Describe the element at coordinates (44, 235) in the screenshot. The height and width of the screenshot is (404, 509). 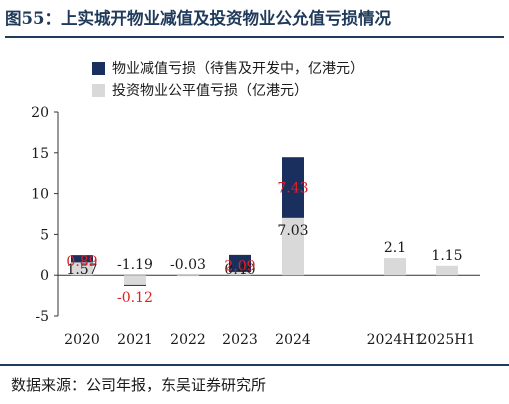
I see `y-tick-label: 5` at that location.